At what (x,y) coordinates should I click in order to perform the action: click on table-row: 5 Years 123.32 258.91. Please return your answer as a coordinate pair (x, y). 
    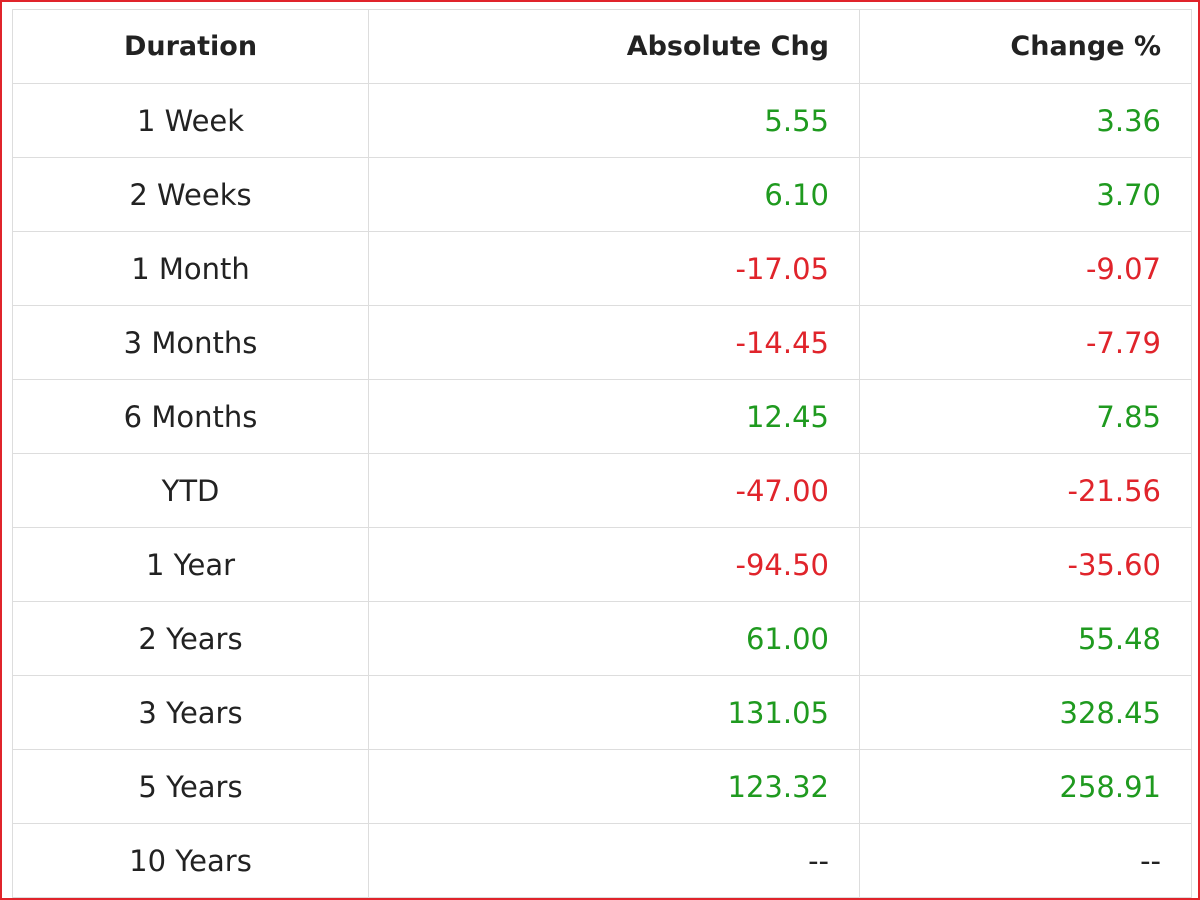
    Looking at the image, I should click on (602, 786).